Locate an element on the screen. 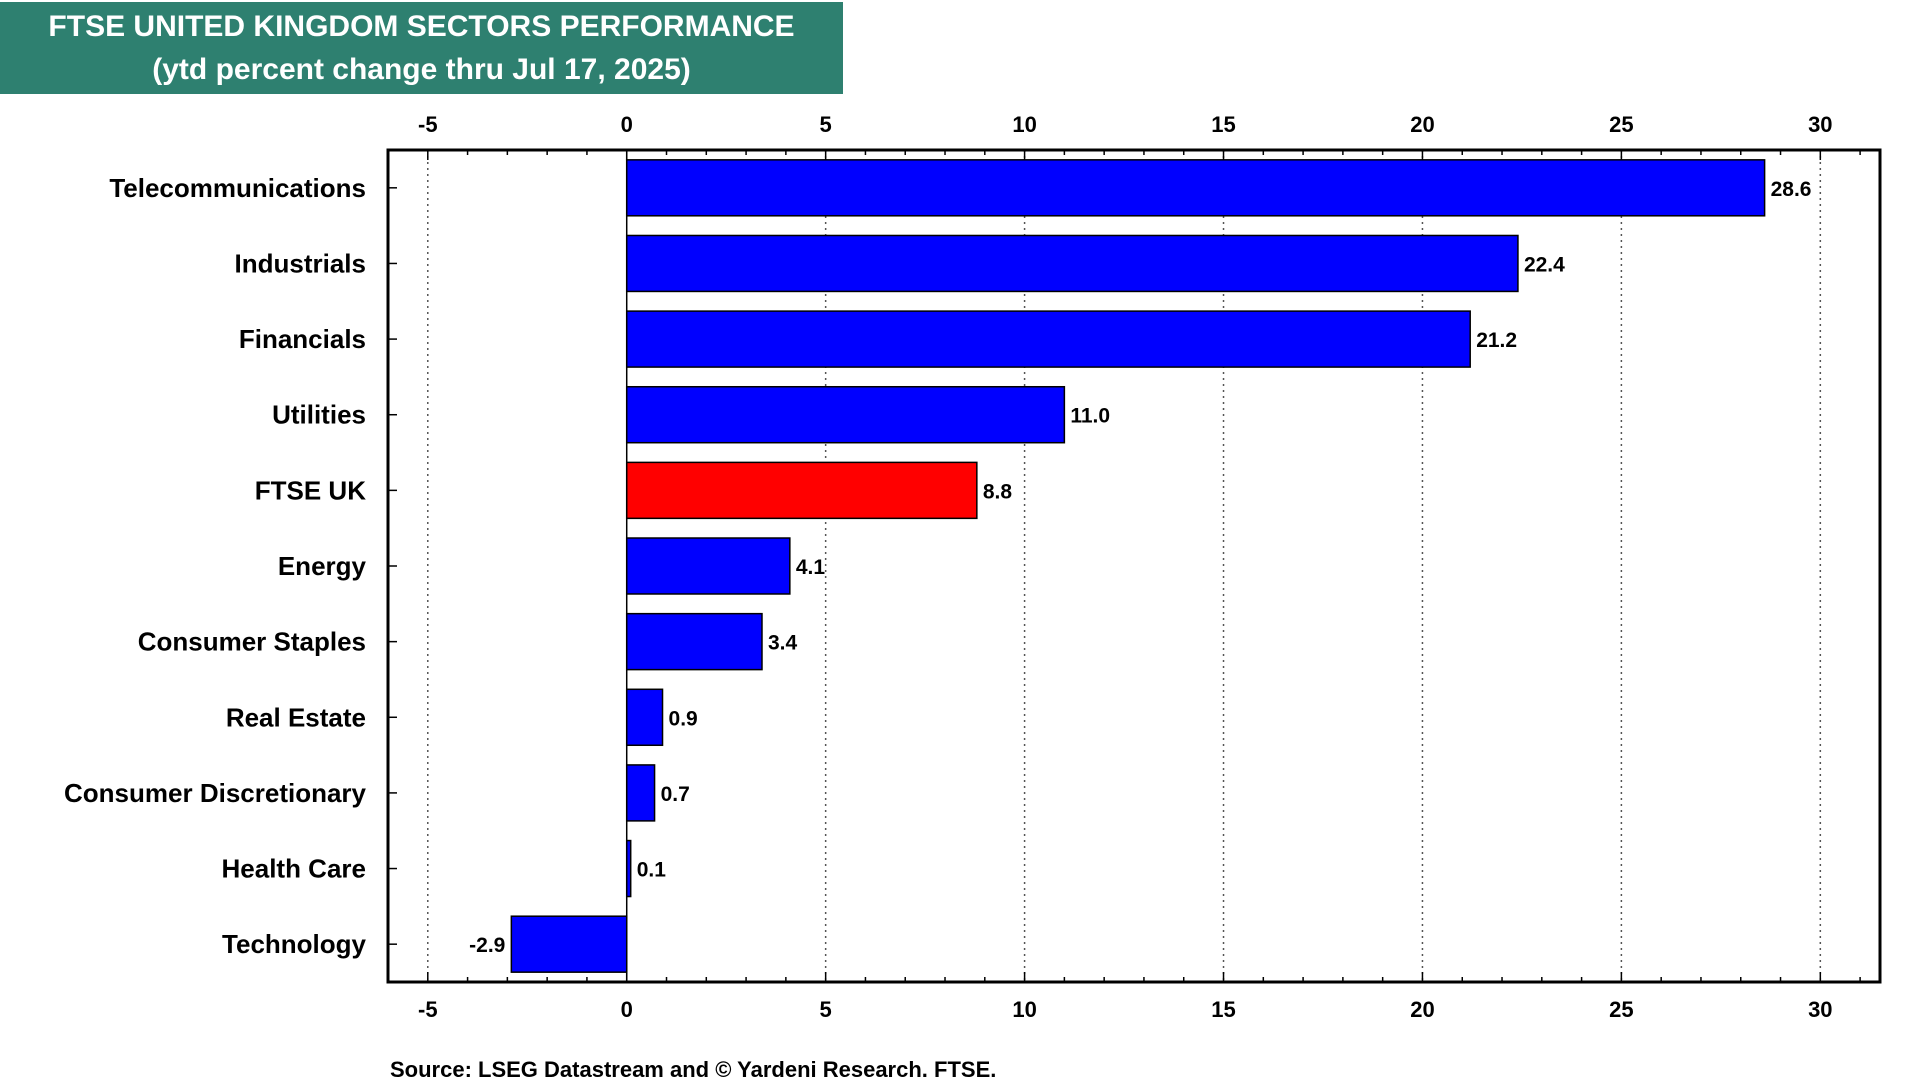 This screenshot has height=1082, width=1920. data-label: 8.8 is located at coordinates (998, 491).